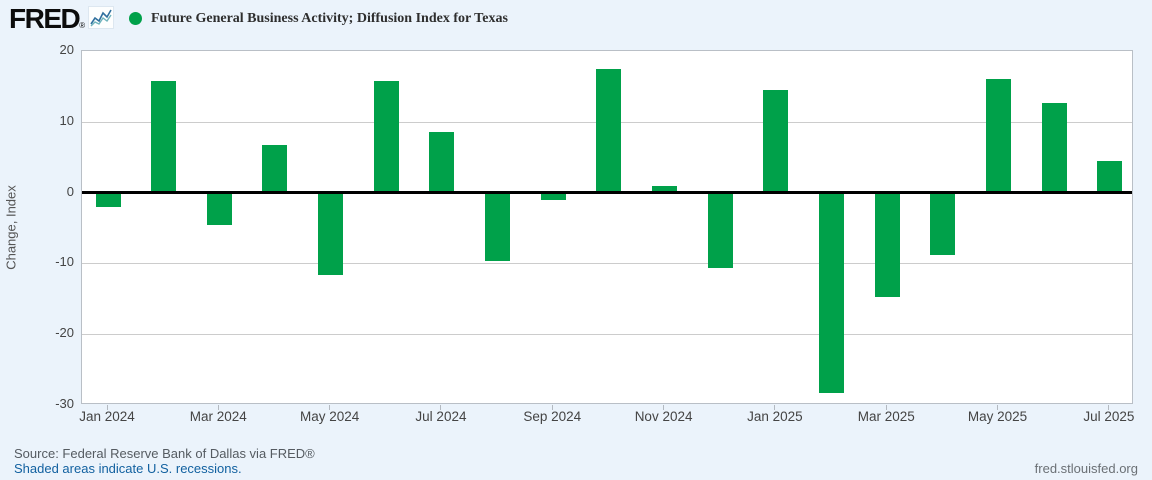 The width and height of the screenshot is (1152, 480). I want to click on y-axis-title: Change, Index, so click(11, 227).